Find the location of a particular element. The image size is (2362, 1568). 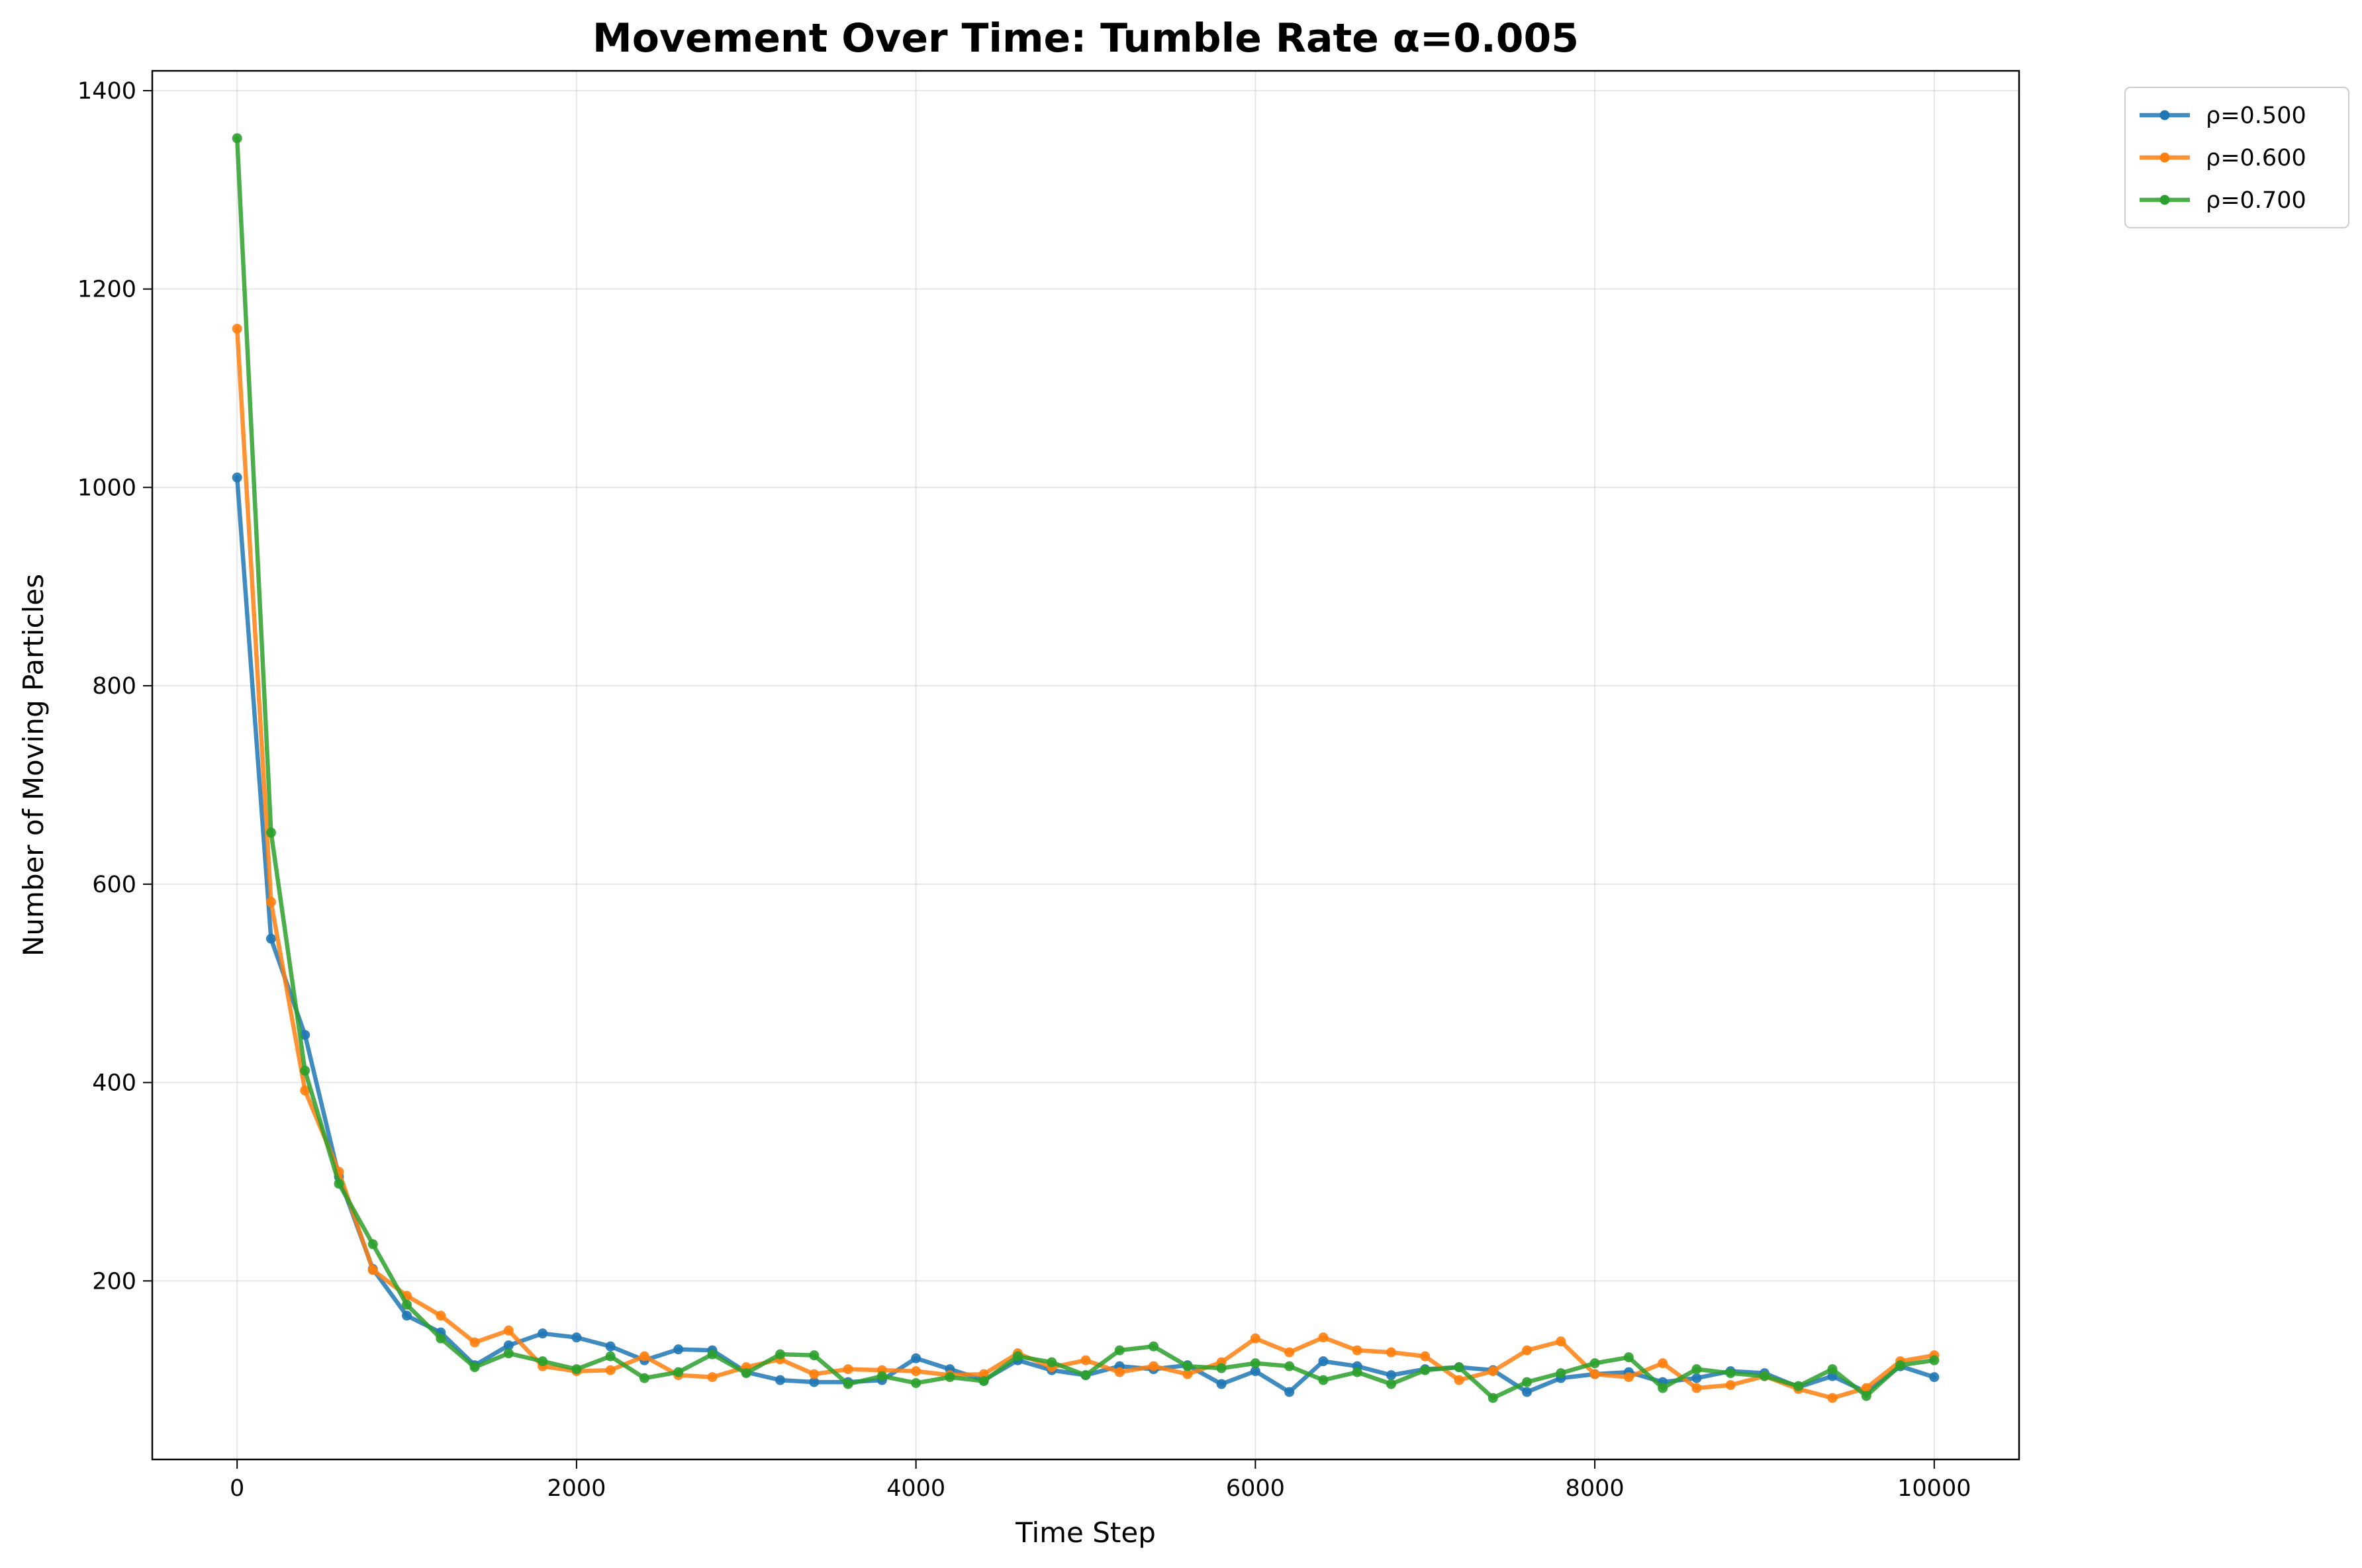

x-tick-label: 0 is located at coordinates (237, 1488).